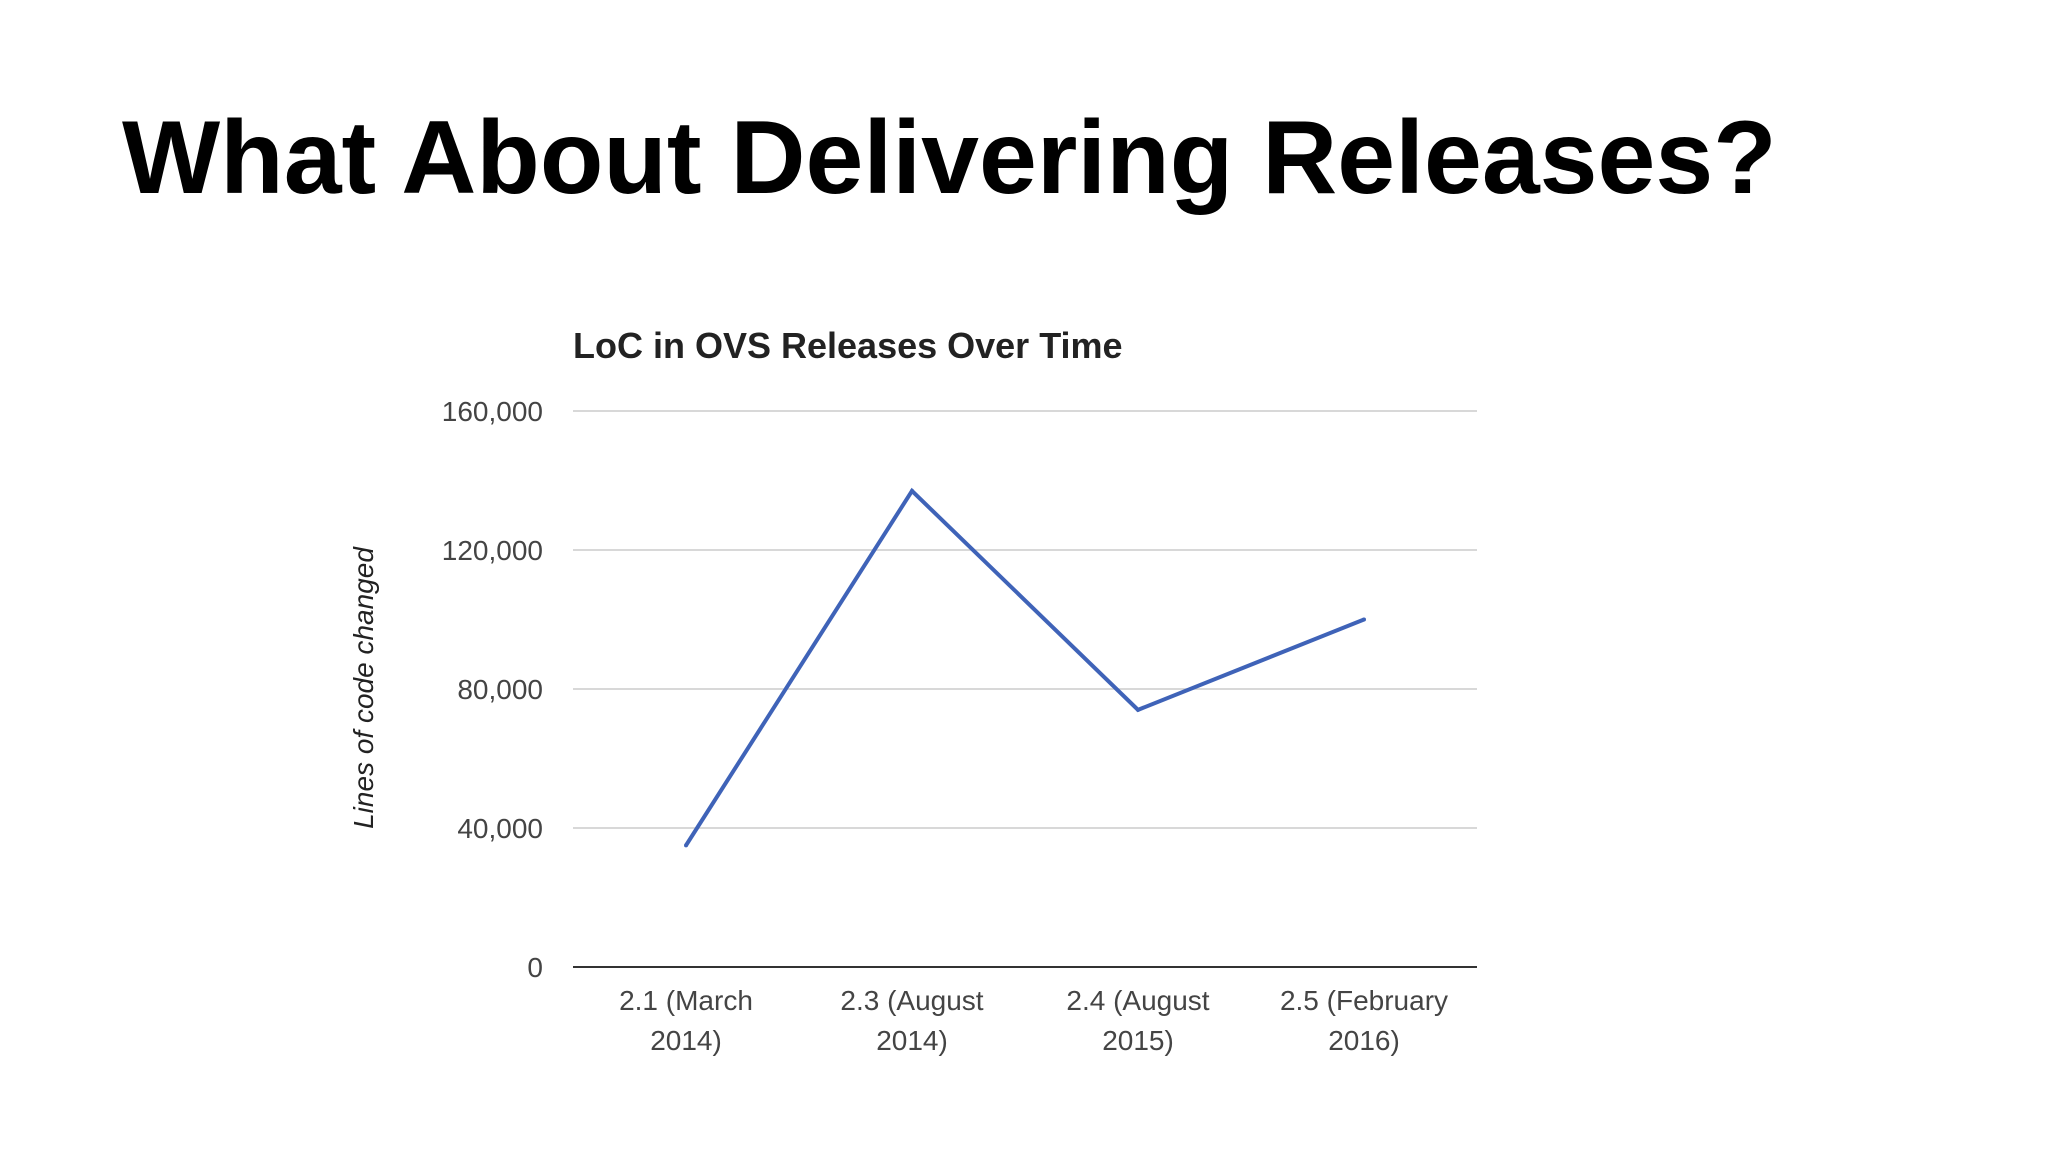 The height and width of the screenshot is (1152, 2048). Describe the element at coordinates (1137, 1020) in the screenshot. I see `x-tick-label: 2.4 (August 2015)` at that location.